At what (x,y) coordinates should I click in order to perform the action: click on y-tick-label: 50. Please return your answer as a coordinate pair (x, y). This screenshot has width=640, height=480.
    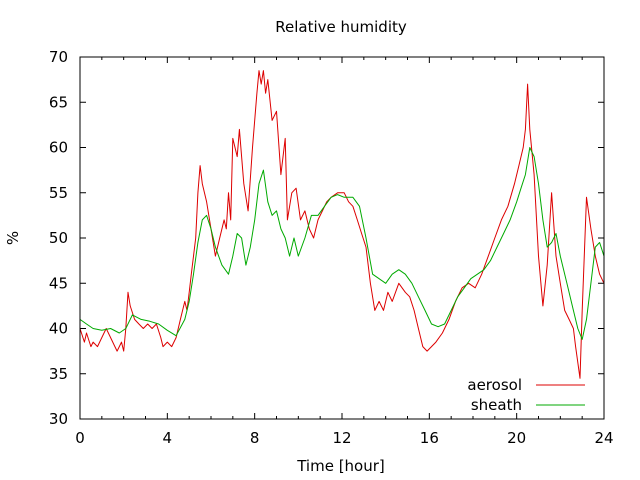
    Looking at the image, I should click on (58, 238).